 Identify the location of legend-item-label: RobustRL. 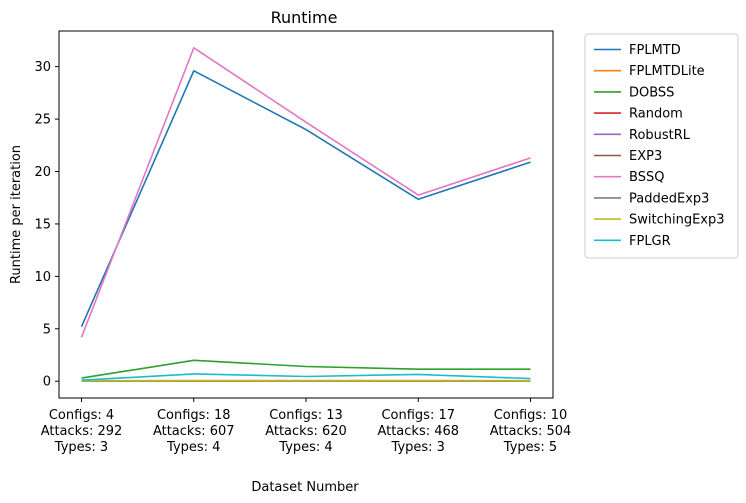
(660, 135).